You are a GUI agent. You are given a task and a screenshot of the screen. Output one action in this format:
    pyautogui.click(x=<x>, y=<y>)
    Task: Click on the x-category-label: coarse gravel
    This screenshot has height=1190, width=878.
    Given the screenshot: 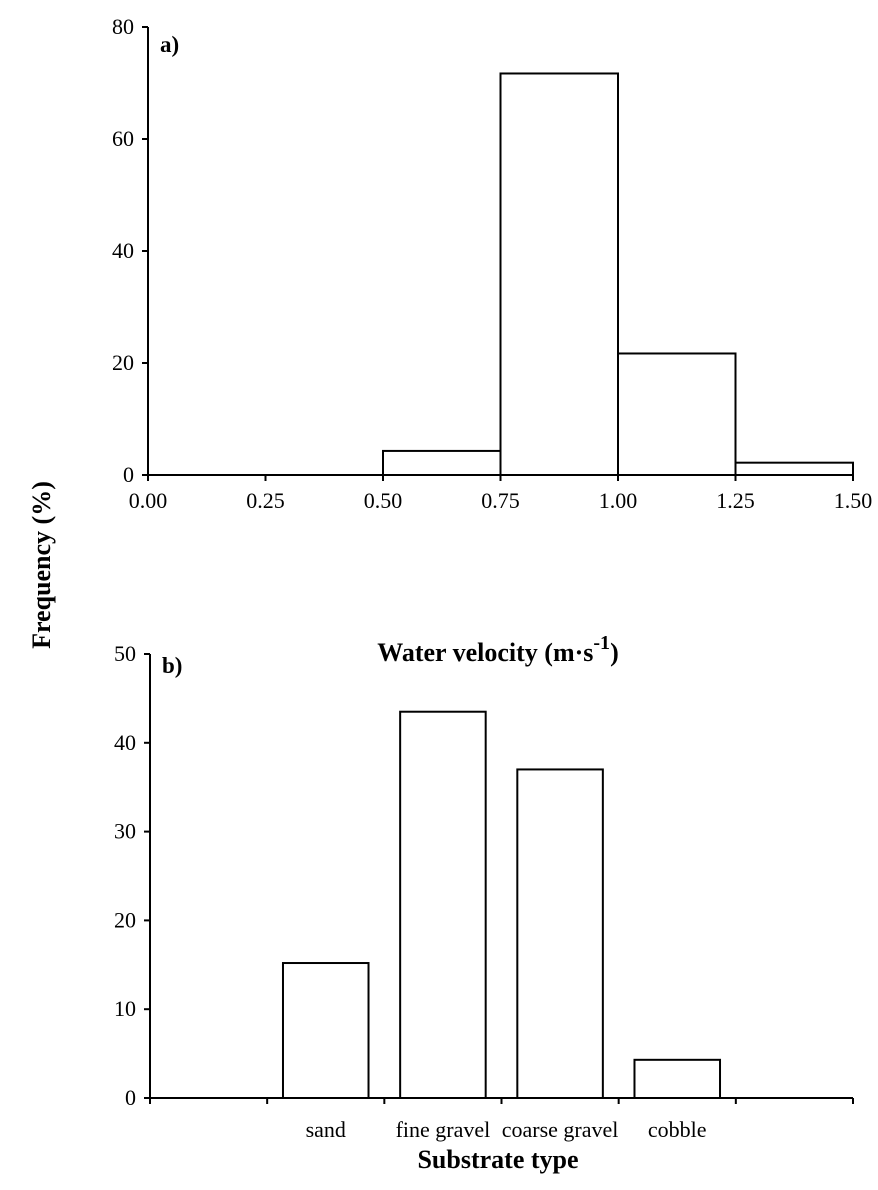 What is the action you would take?
    pyautogui.click(x=560, y=1129)
    